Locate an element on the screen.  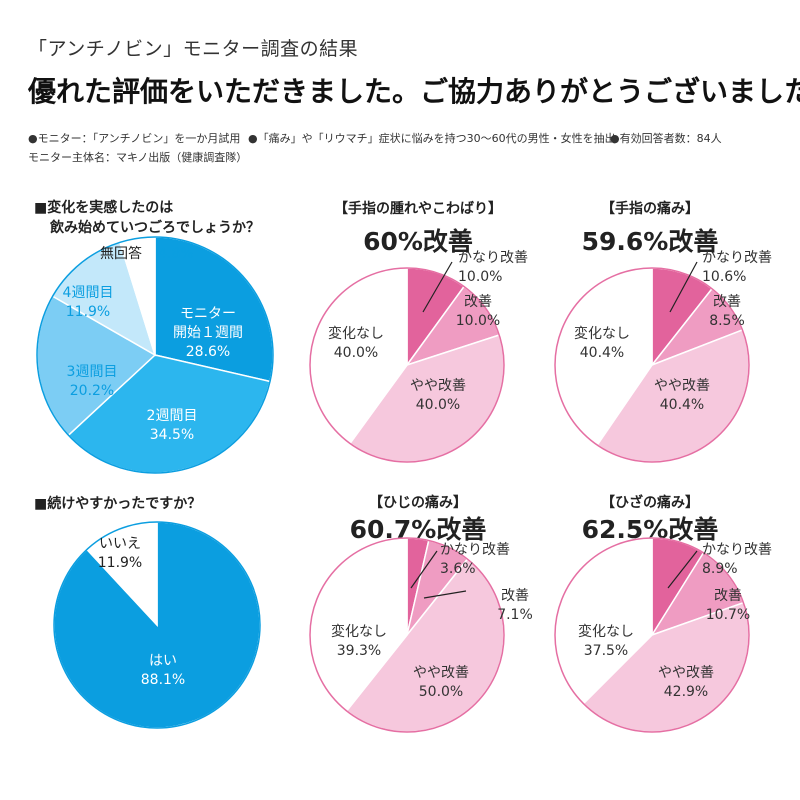
chart-summary-finger-pain: 59.6%改善 is located at coordinates (650, 241).